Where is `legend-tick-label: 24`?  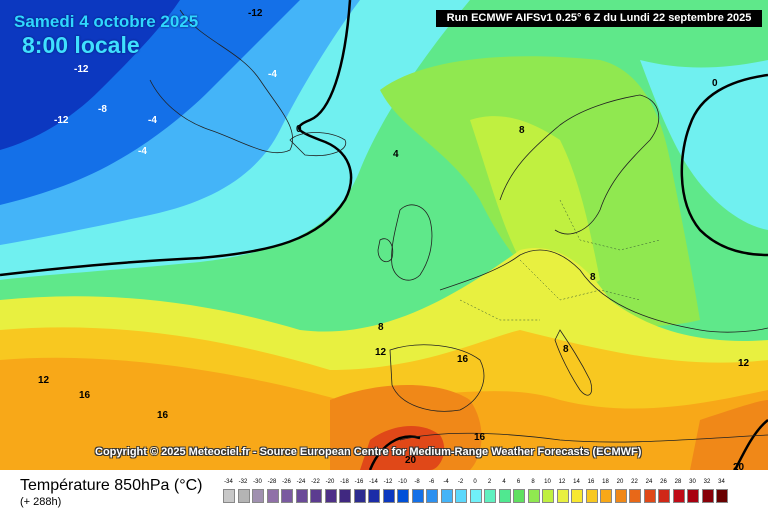
legend-tick-label: 24 is located at coordinates (649, 482).